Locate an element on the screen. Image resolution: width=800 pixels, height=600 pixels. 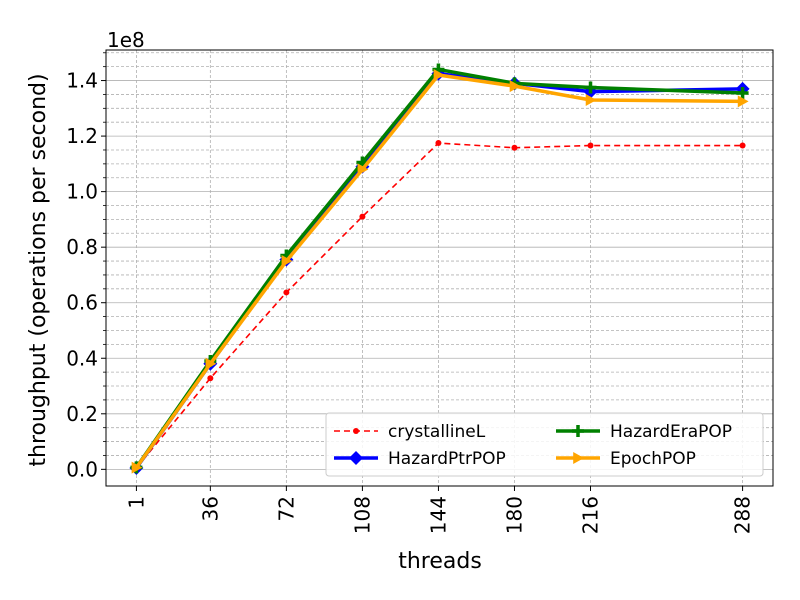
y-tick-label: 0.4 is located at coordinates (82, 358).